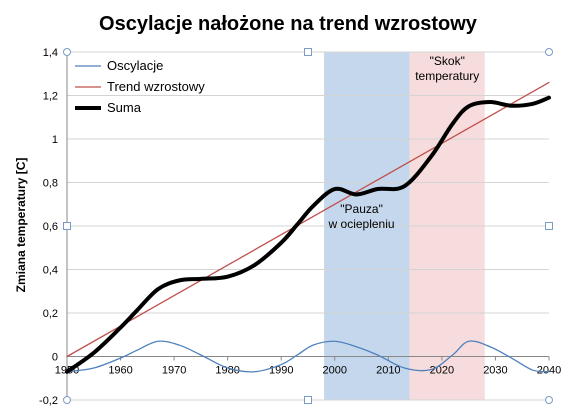 Image resolution: width=570 pixels, height=412 pixels. Describe the element at coordinates (308, 356) in the screenshot. I see `series-oscylacje` at that location.